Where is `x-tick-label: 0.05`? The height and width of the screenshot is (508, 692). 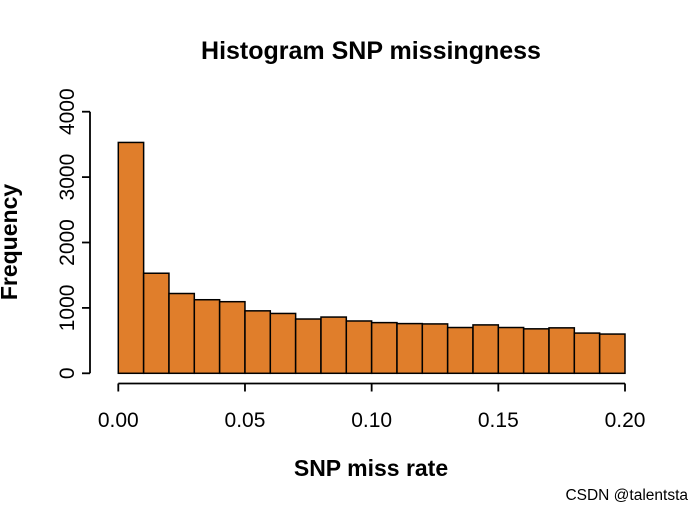 x-tick-label: 0.05 is located at coordinates (245, 420).